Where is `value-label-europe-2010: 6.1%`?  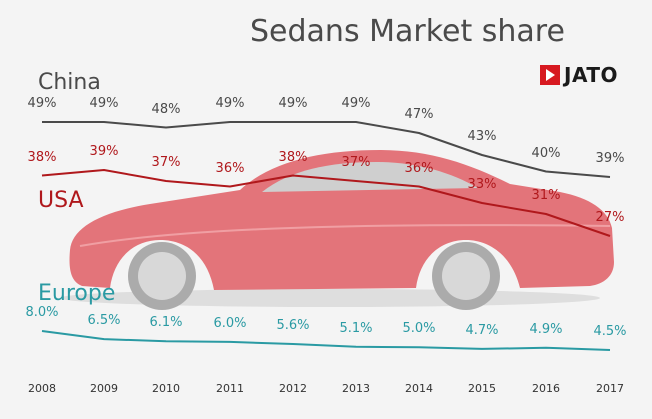
value-label-europe-2010: 6.1% is located at coordinates (166, 323).